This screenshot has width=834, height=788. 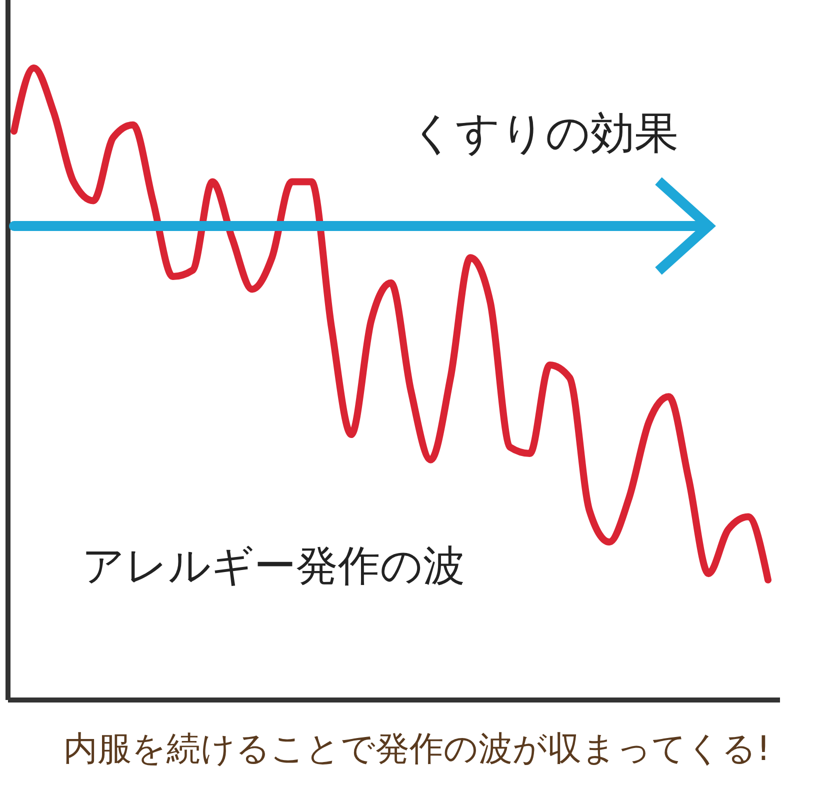 What do you see at coordinates (544, 133) in the screenshot?
I see `series-label: くすりの効果` at bounding box center [544, 133].